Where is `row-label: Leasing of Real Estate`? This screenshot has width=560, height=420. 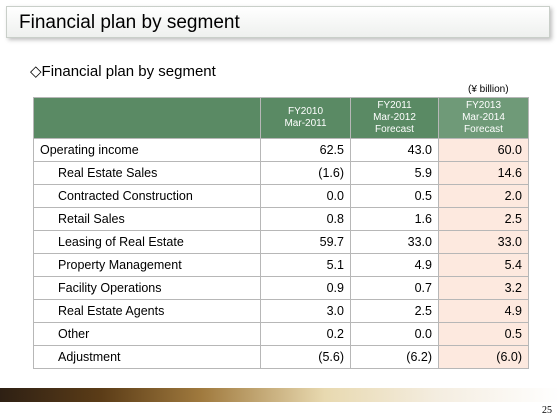
row-label: Leasing of Real Estate is located at coordinates (147, 242).